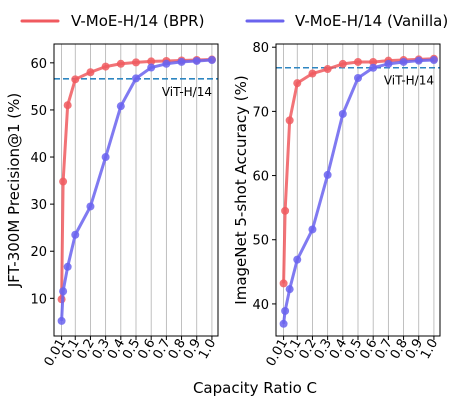 This screenshot has width=471, height=403. What do you see at coordinates (260, 112) in the screenshot?
I see `y-tick-label: 70` at bounding box center [260, 112].